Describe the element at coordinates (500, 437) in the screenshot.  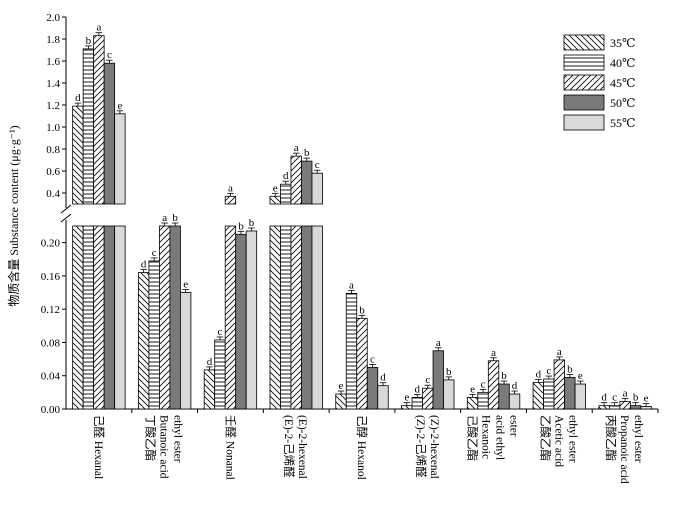
I see `x-tick-label-line: acid ethyl` at that location.